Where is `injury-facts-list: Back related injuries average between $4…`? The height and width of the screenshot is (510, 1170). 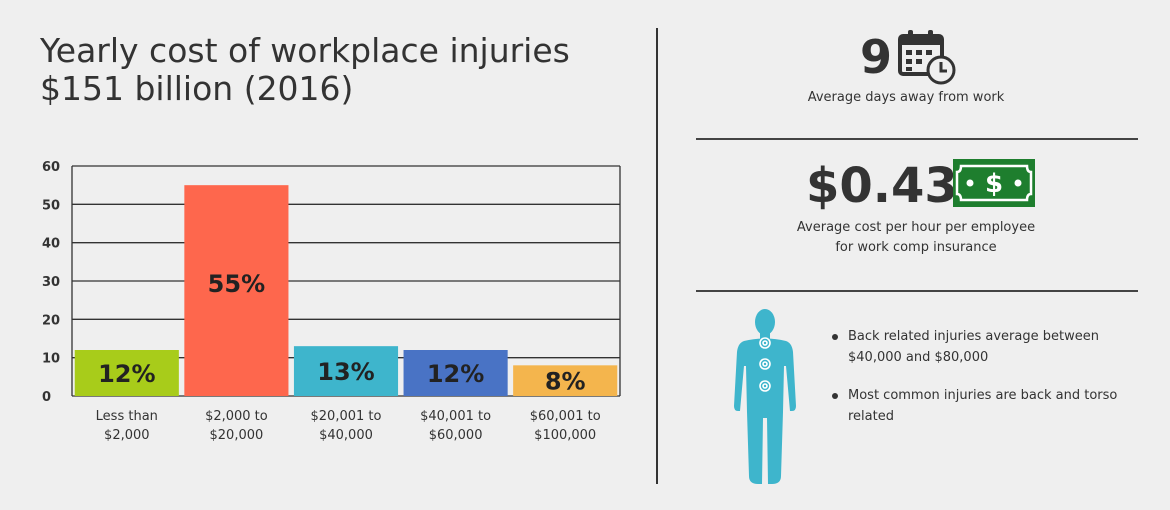
injury-facts-list: Back related injuries average between $4… is located at coordinates (982, 385).